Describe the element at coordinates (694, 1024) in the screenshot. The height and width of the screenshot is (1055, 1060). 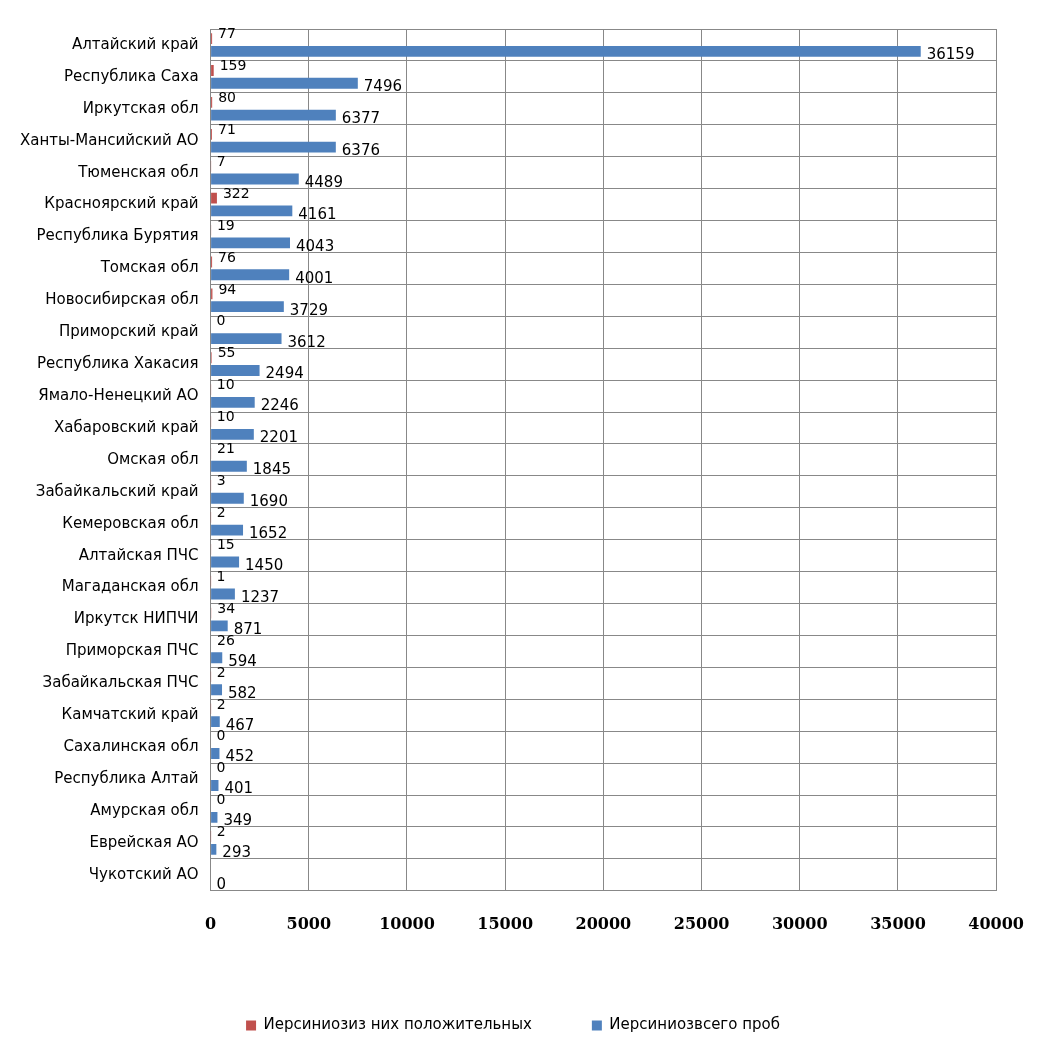
I see `legend-label: Иерсиниозвсего проб` at that location.